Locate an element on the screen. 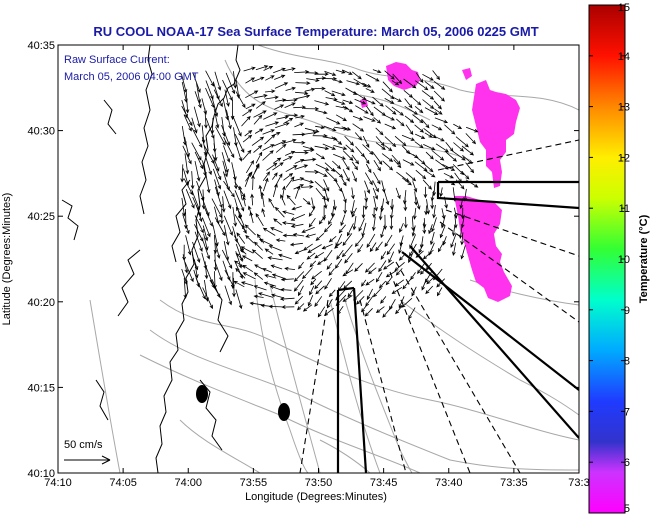  colorbar-ticks: 15 14 13 12 11 10 9 8 7 6 5 is located at coordinates (609, 258).